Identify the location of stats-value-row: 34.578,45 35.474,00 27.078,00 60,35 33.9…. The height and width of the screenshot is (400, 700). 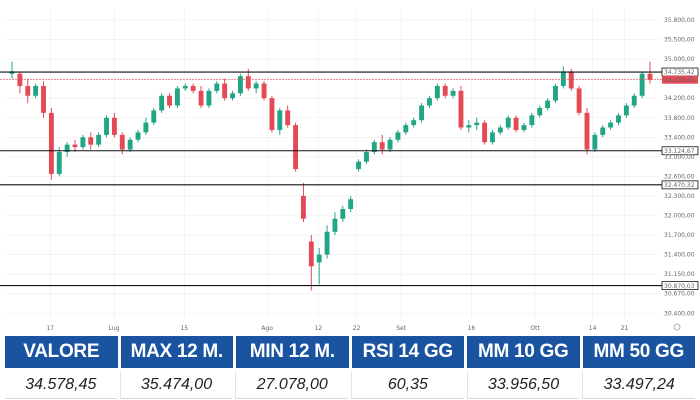
(350, 385).